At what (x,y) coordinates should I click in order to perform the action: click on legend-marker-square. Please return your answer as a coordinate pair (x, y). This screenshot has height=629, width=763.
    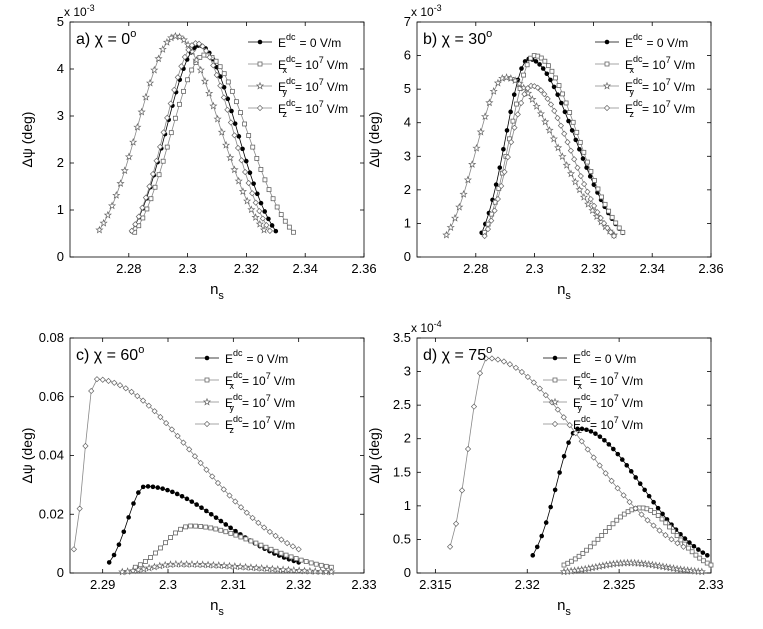
    Looking at the image, I should click on (555, 380).